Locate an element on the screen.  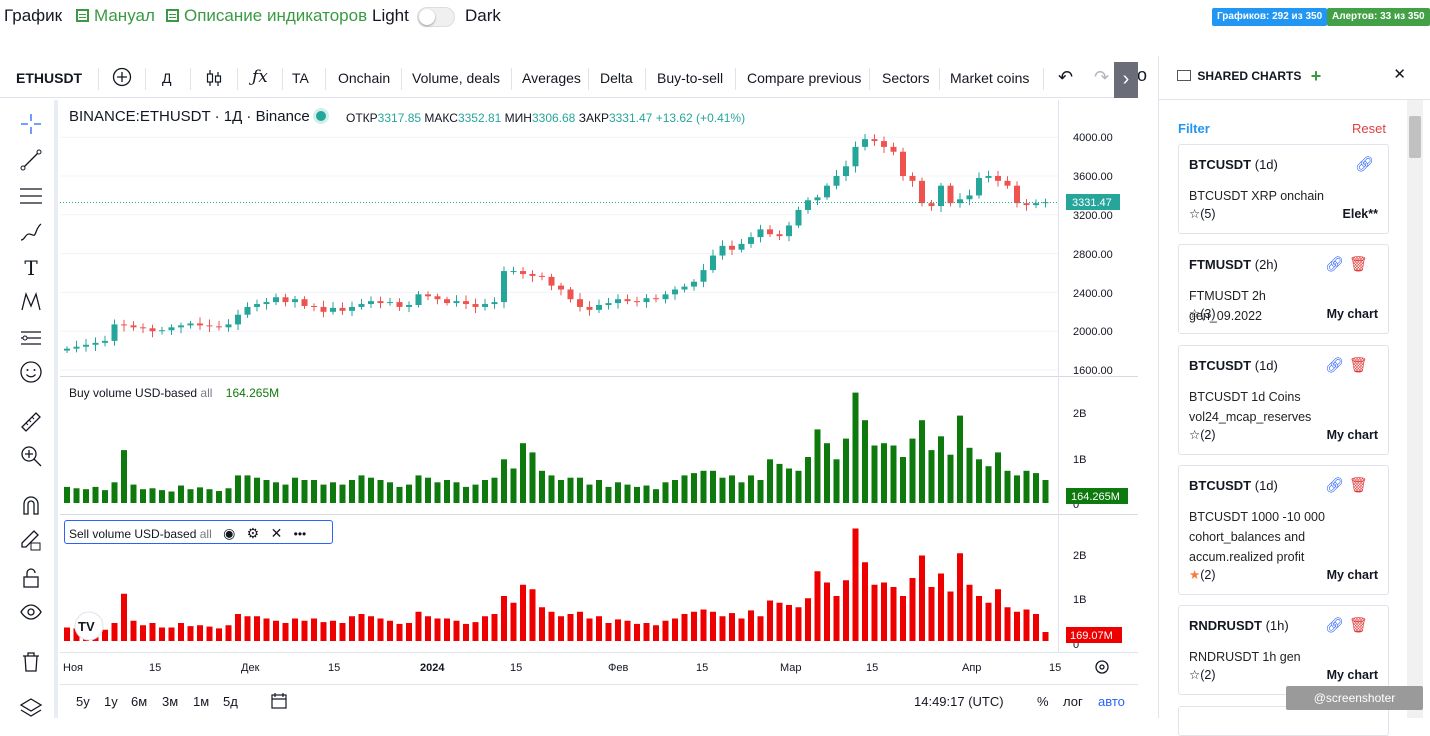
range-6m: 6м is located at coordinates (139, 701).